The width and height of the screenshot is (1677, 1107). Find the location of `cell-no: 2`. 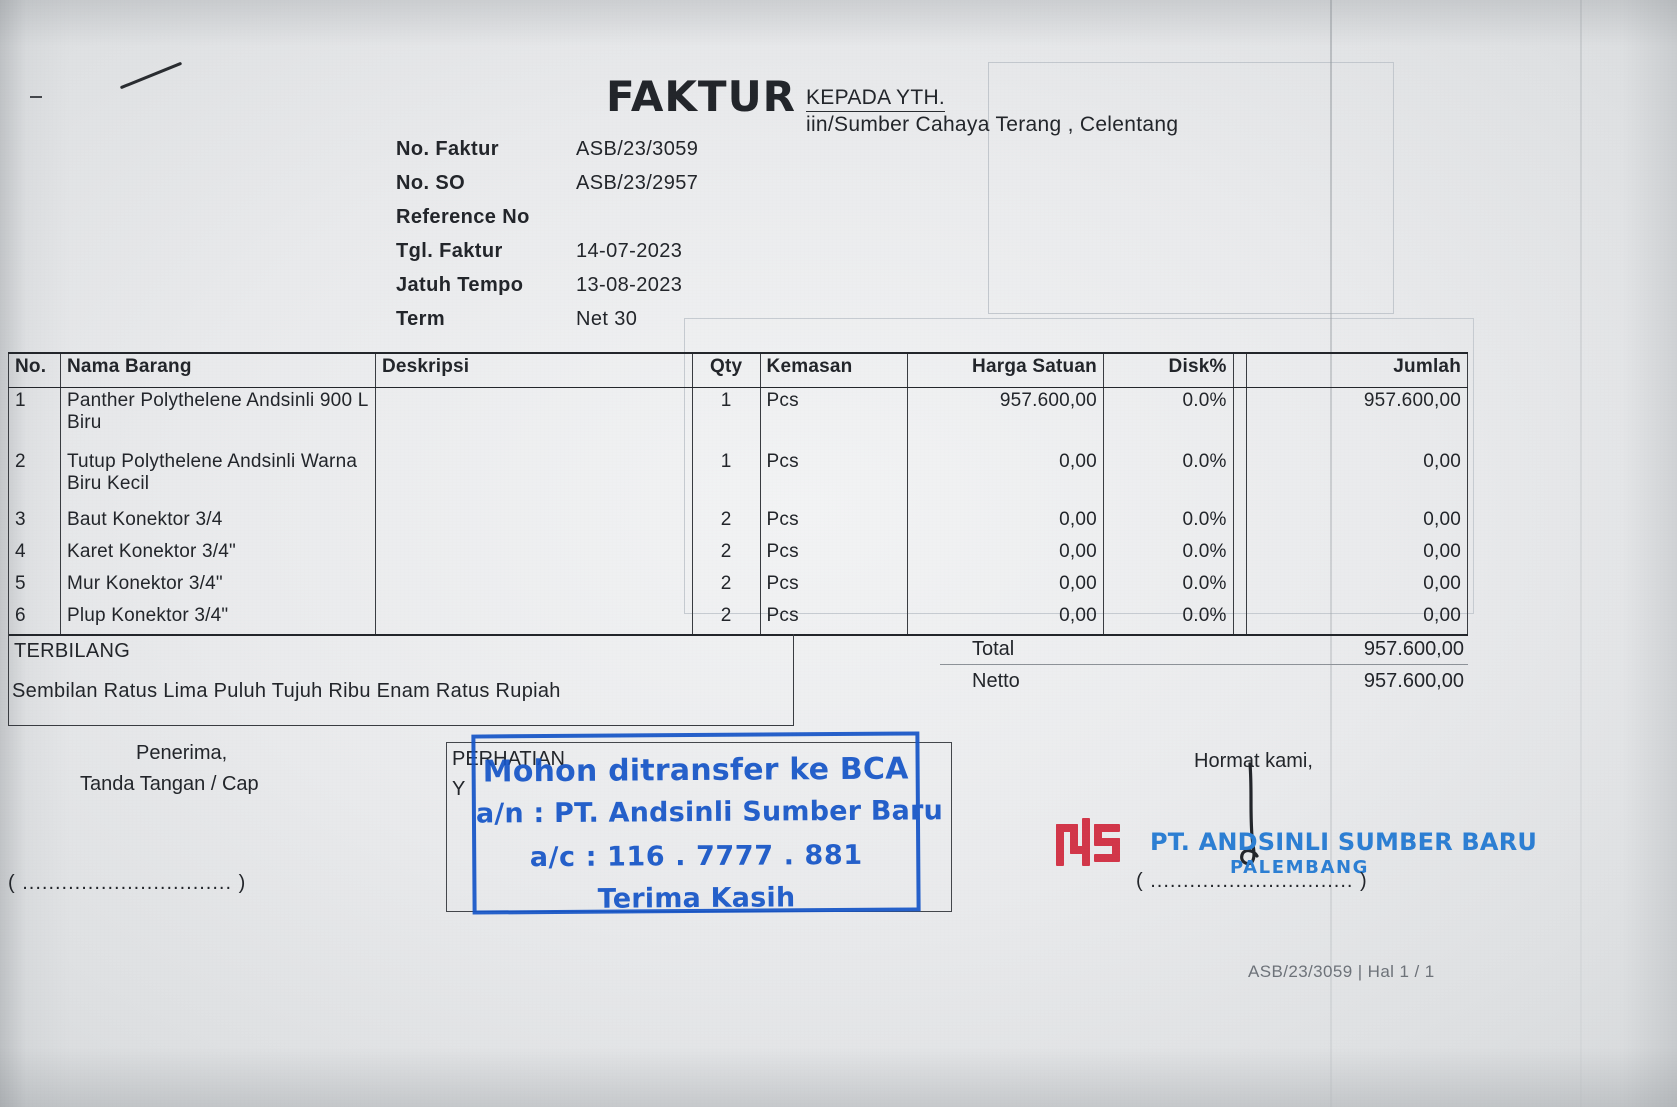

cell-no: 2 is located at coordinates (34, 478).